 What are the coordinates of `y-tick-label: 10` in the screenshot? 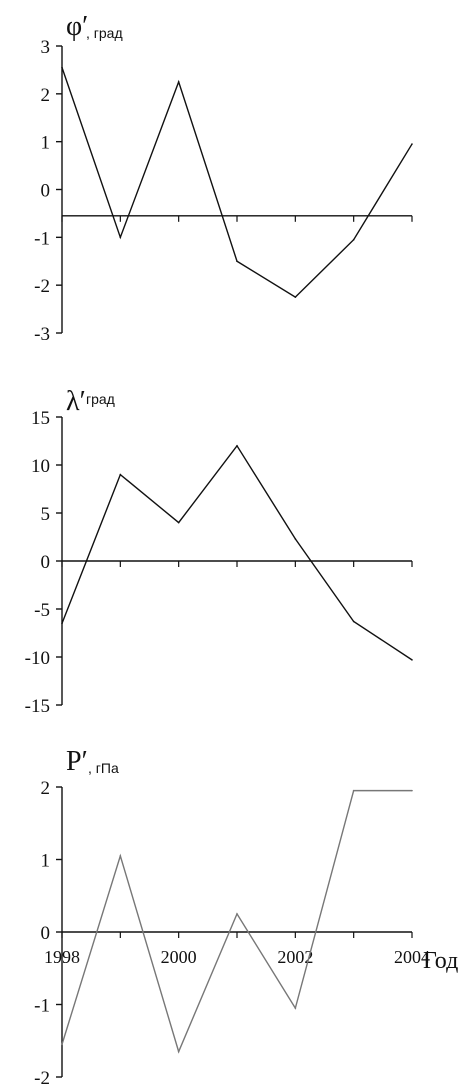 It's located at (40, 466).